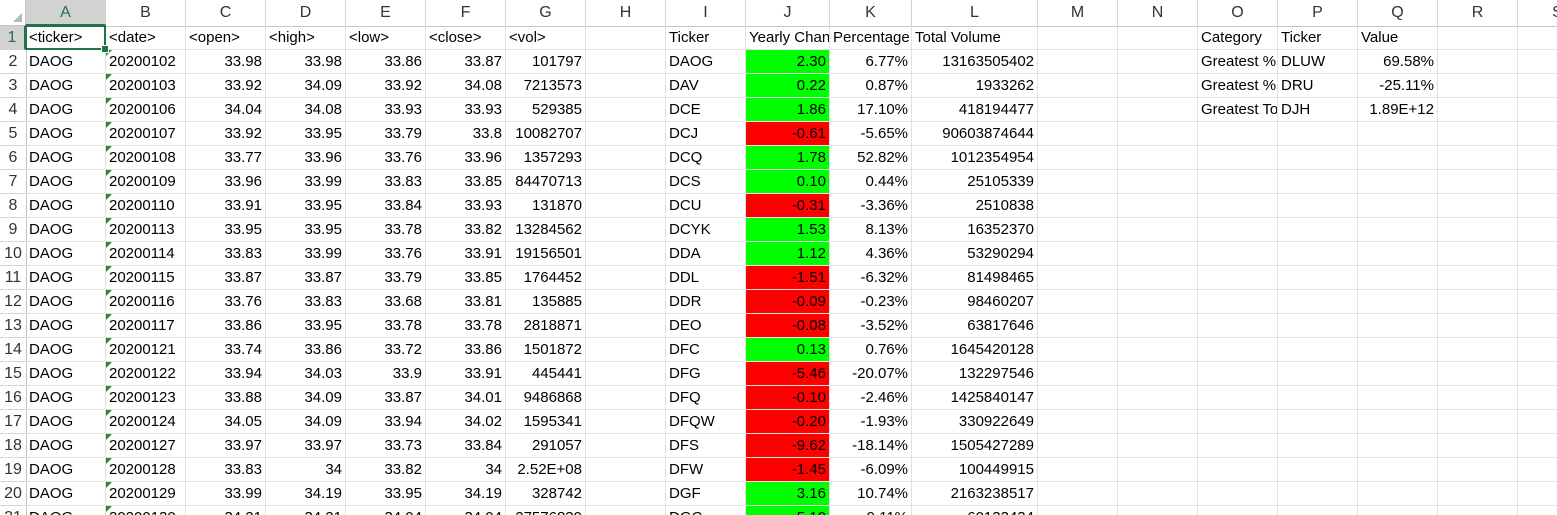 The image size is (1557, 515). I want to click on column-header-a: A, so click(66, 13).